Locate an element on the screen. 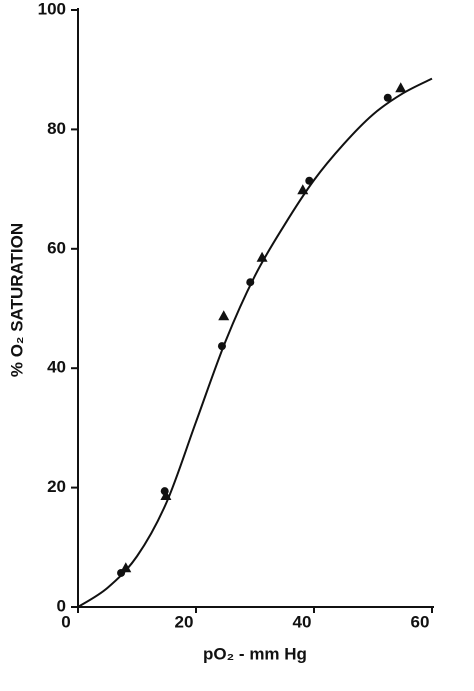 The image size is (474, 691). y-tick-label: 0 is located at coordinates (61, 605).